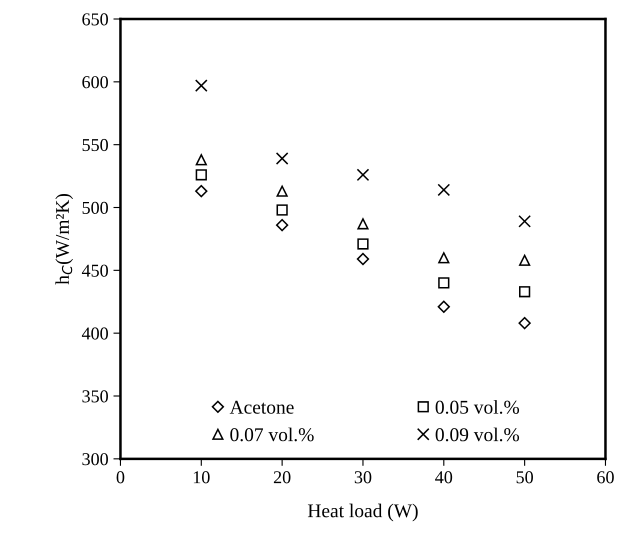  I want to click on x-axis-title: Heat load (W), so click(363, 513).